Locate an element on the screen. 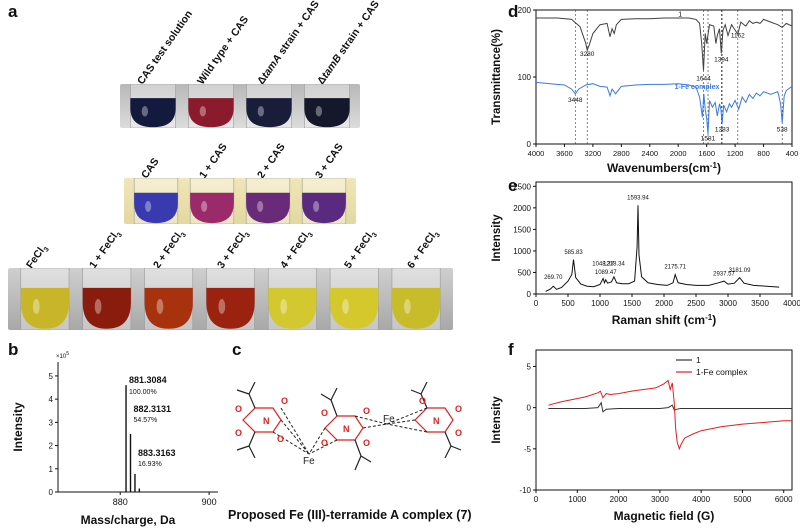 This screenshot has width=800, height=528. raman-peak-label: 1089.47 is located at coordinates (606, 273).